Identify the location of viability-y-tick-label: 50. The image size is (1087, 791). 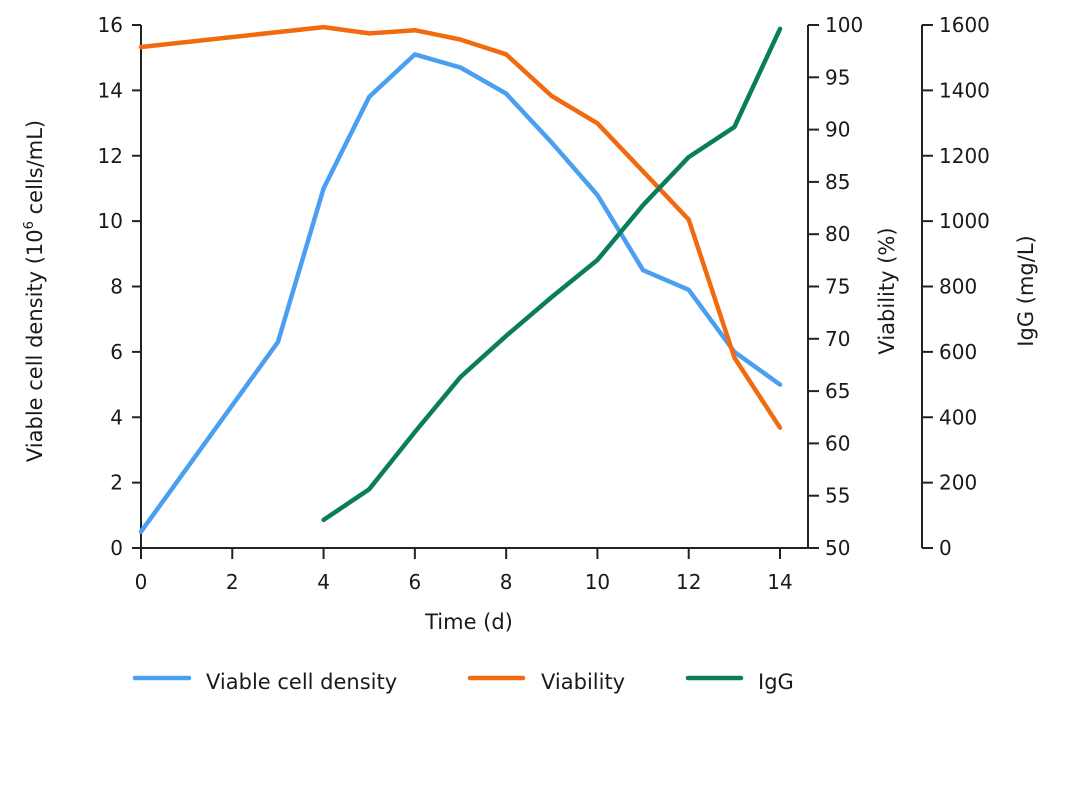
(837, 548).